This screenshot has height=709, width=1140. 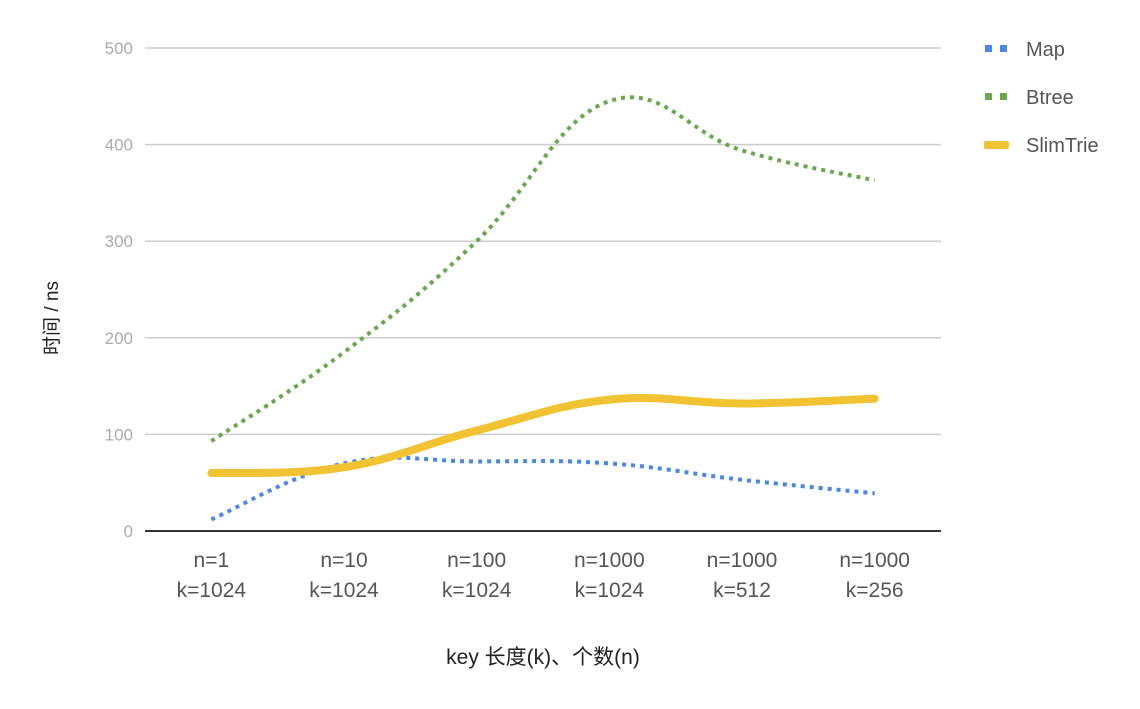 What do you see at coordinates (343, 560) in the screenshot?
I see `x-tick-label: n=10` at bounding box center [343, 560].